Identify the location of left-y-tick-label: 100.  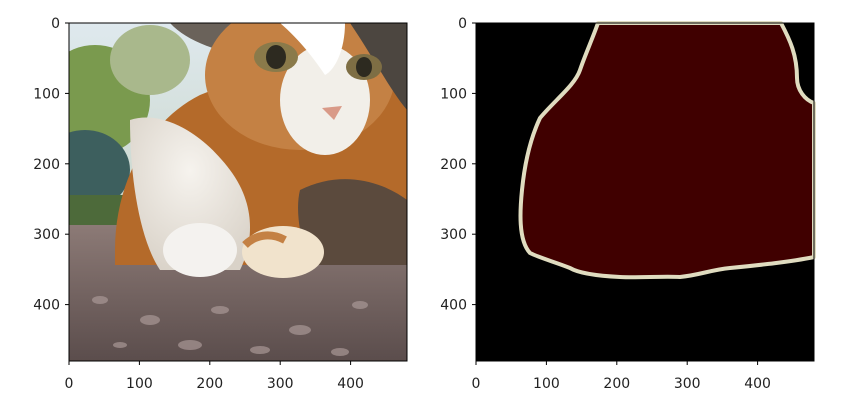
(46, 94).